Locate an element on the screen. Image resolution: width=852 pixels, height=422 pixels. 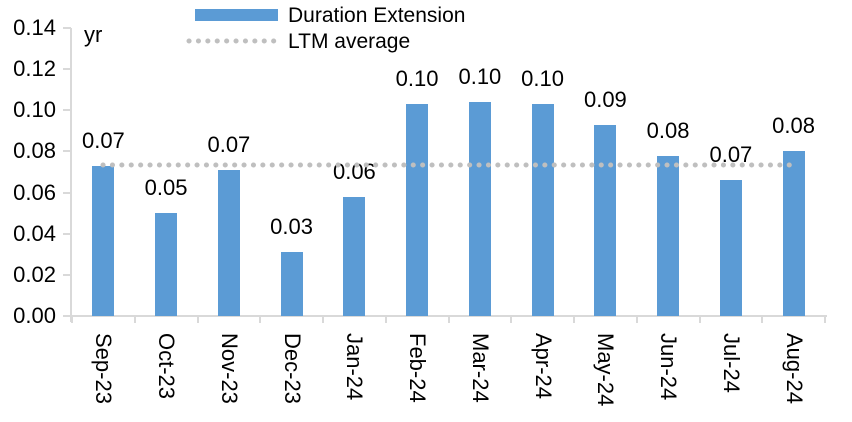
bar-data-label: 0.03 is located at coordinates (291, 227).